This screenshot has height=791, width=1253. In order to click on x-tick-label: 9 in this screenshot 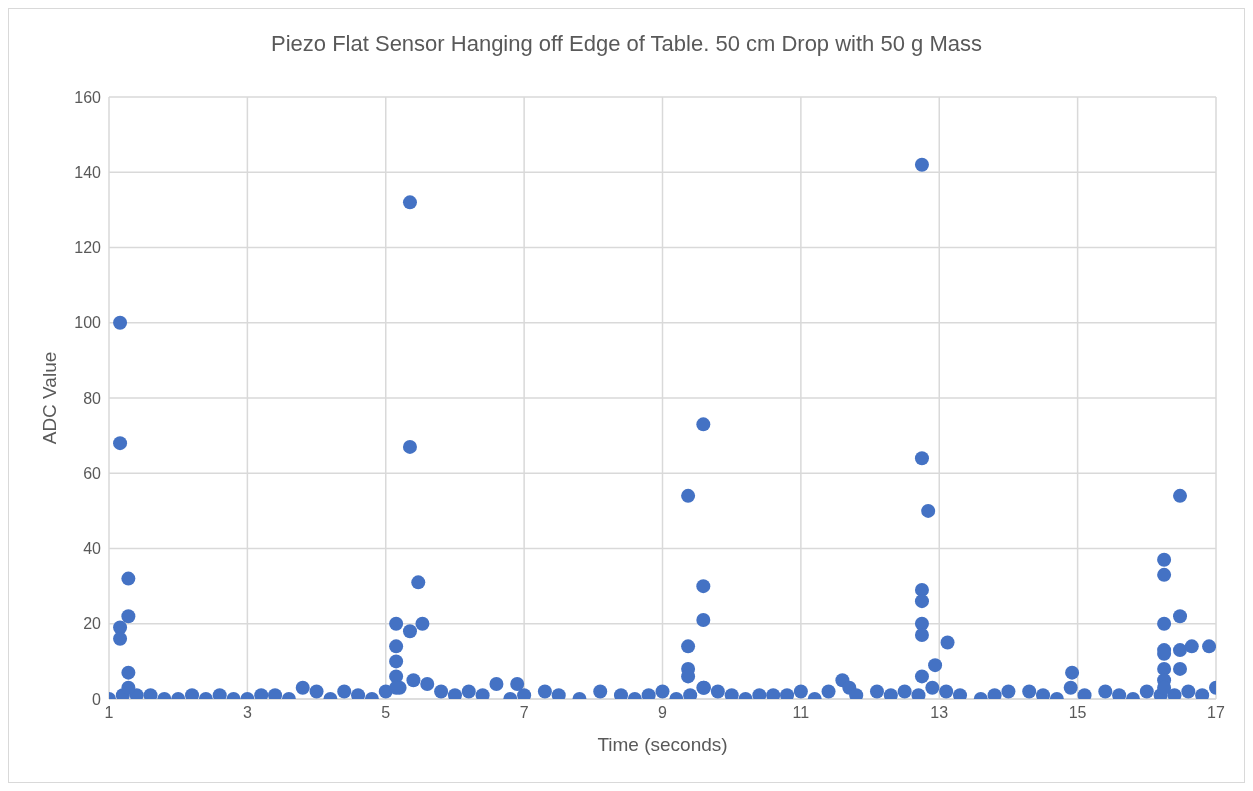, I will do `click(663, 713)`.